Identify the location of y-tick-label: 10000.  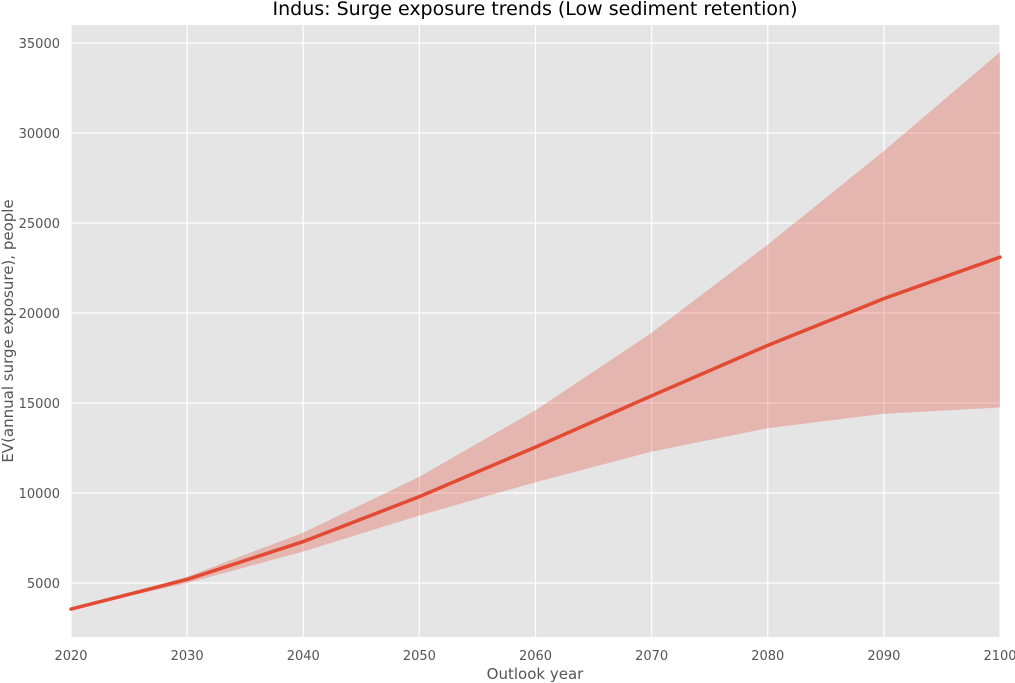
(39, 494).